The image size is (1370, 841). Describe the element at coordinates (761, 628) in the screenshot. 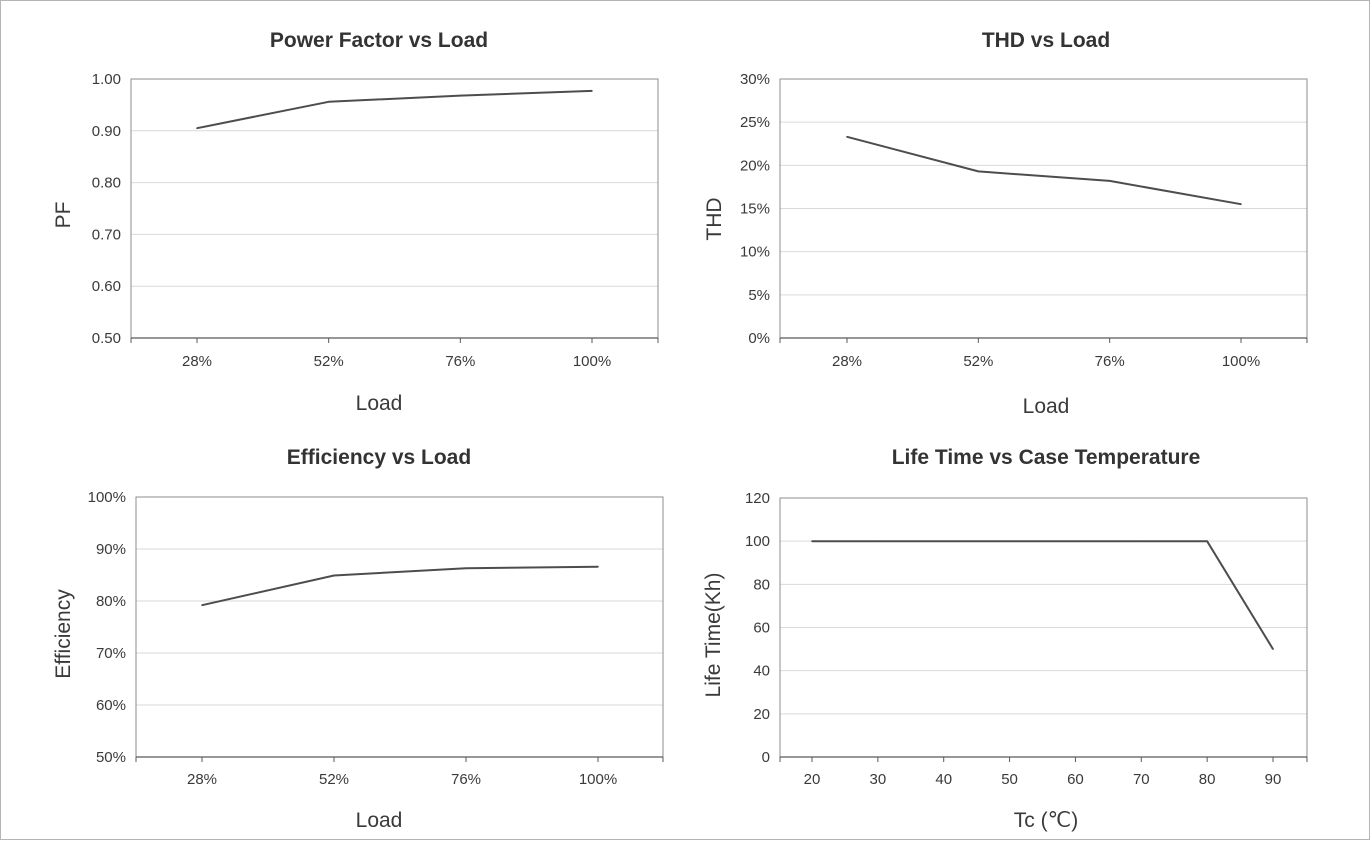

I see `y-tick-label: 60` at that location.